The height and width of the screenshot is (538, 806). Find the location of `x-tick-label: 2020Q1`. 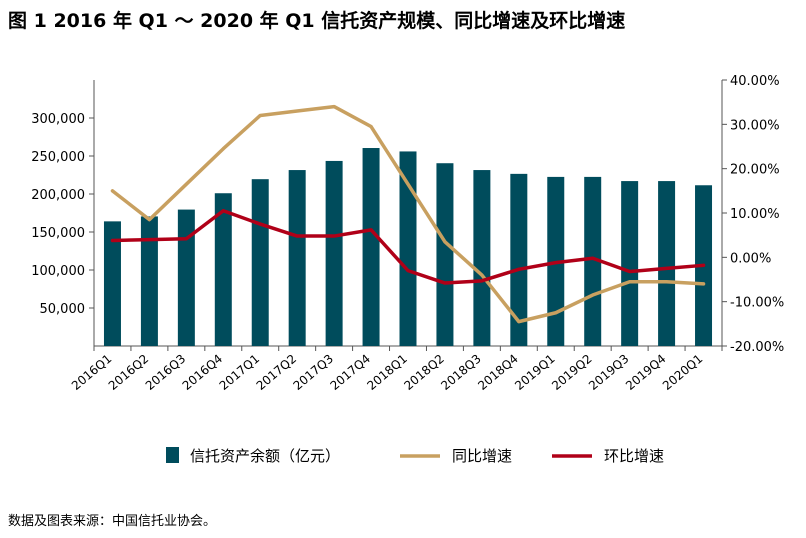

x-tick-label: 2020Q1 is located at coordinates (682, 372).